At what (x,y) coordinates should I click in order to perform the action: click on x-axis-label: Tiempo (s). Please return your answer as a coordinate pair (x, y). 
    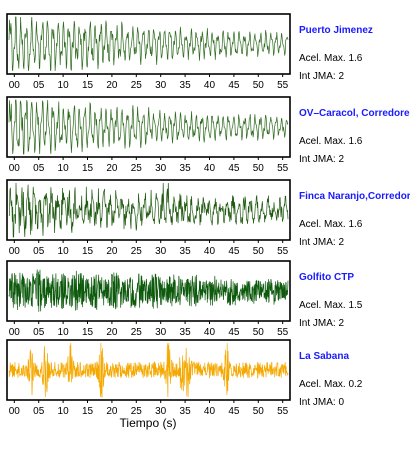
    Looking at the image, I should click on (148, 423).